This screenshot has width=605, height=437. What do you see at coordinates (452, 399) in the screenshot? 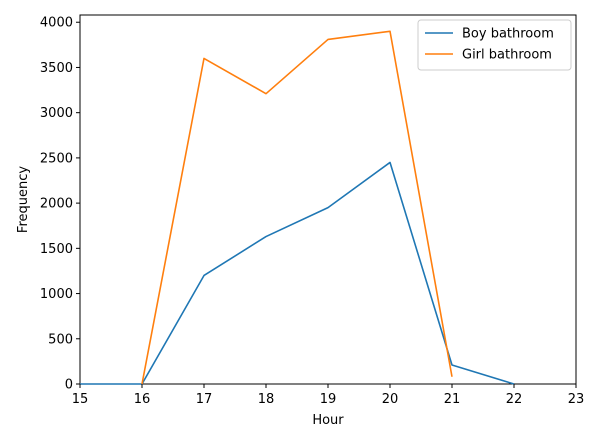
I see `x-tick-label: 21` at bounding box center [452, 399].